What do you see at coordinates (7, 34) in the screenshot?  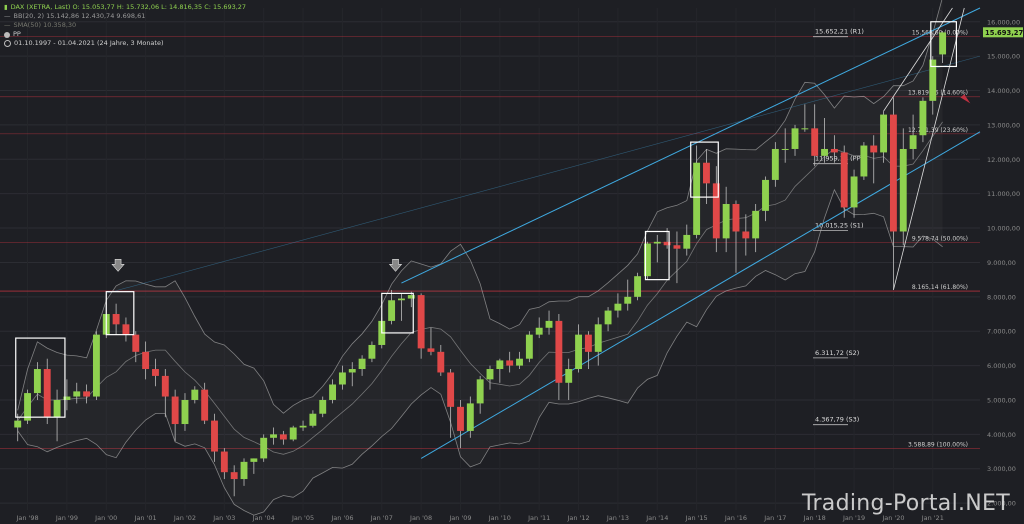 I see `pivot-dot-icon` at bounding box center [7, 34].